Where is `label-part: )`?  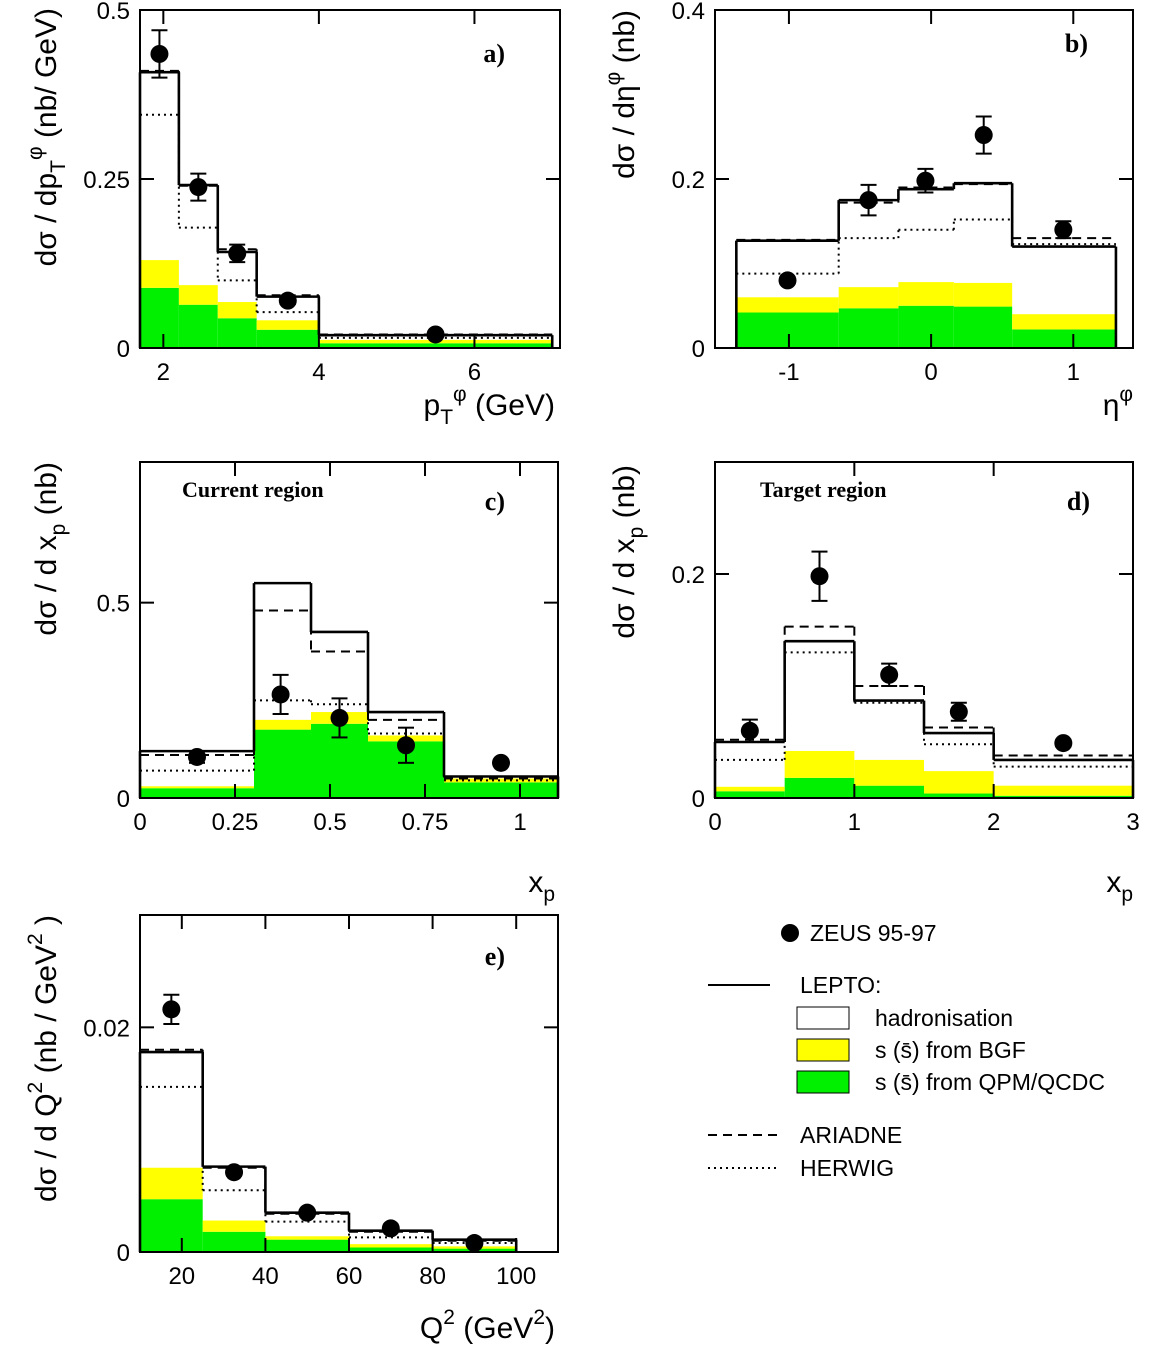
label-part: ) is located at coordinates (46, 924).